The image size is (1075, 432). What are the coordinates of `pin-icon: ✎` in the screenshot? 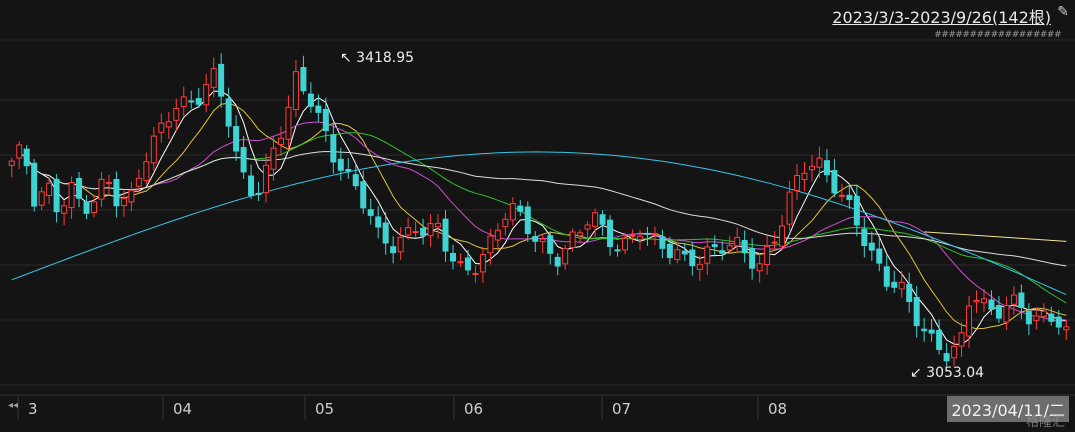 It's located at (1063, 12).